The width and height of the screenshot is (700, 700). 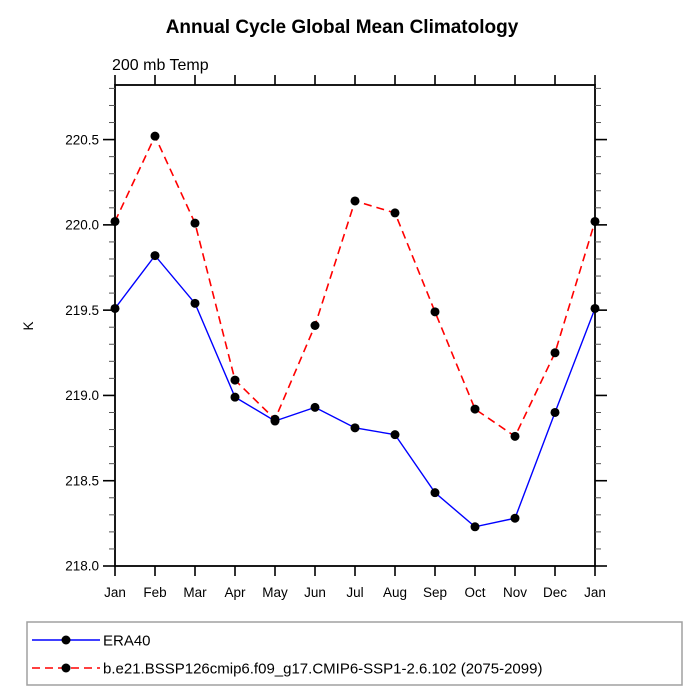 What do you see at coordinates (82, 395) in the screenshot?
I see `y-axis-tick-label: 219.0` at bounding box center [82, 395].